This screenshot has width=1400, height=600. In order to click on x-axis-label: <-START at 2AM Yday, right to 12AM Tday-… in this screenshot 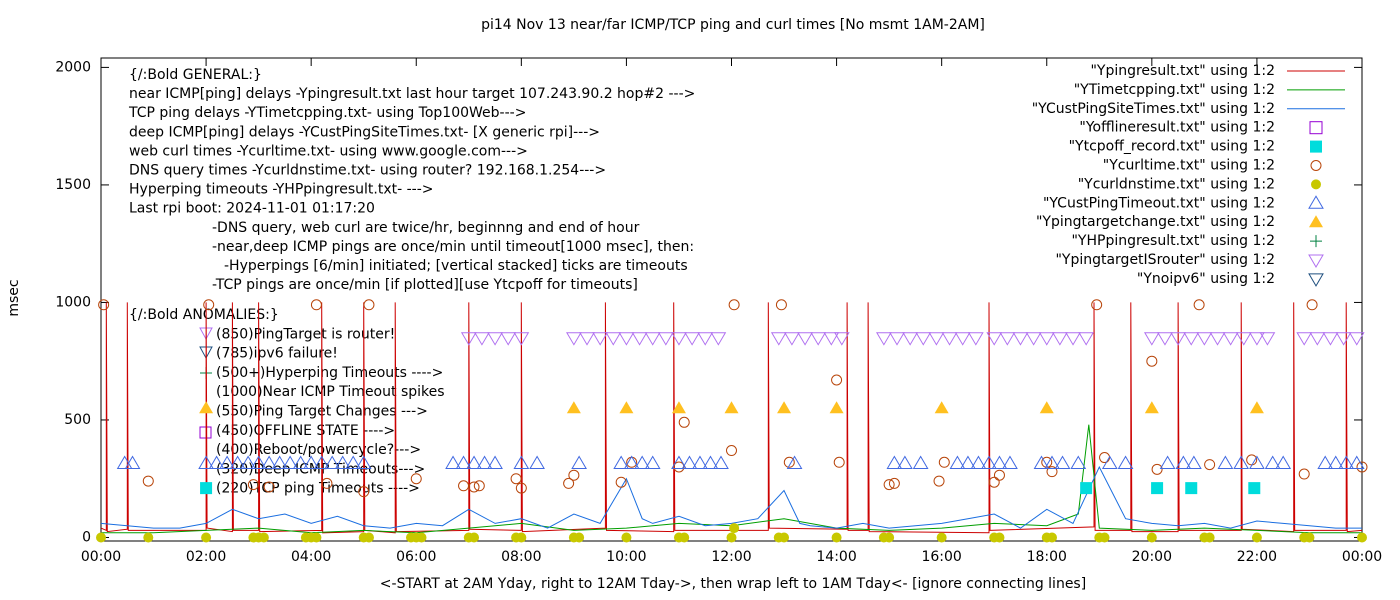, I will do `click(733, 584)`.